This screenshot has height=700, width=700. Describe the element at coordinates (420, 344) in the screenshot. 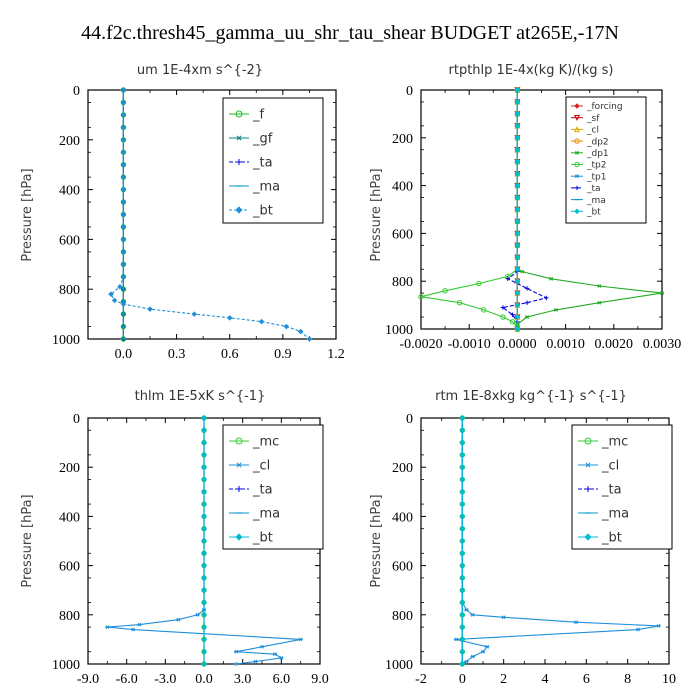

I see `x-tick-label: -0.0020` at that location.